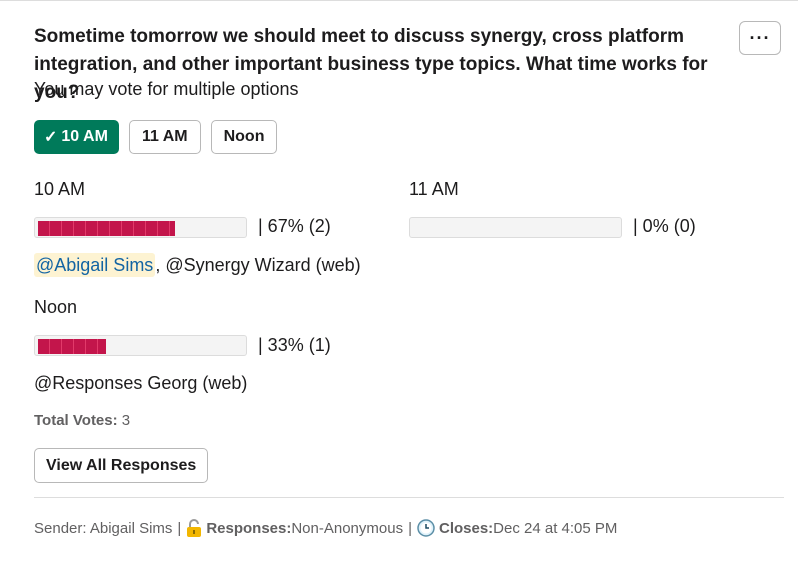 The image size is (798, 566). What do you see at coordinates (60, 189) in the screenshot?
I see `result-label-10am: 10 AM` at bounding box center [60, 189].